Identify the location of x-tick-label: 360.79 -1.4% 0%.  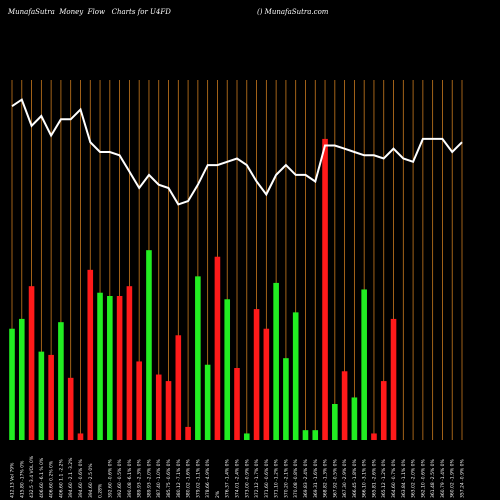
(443, 478).